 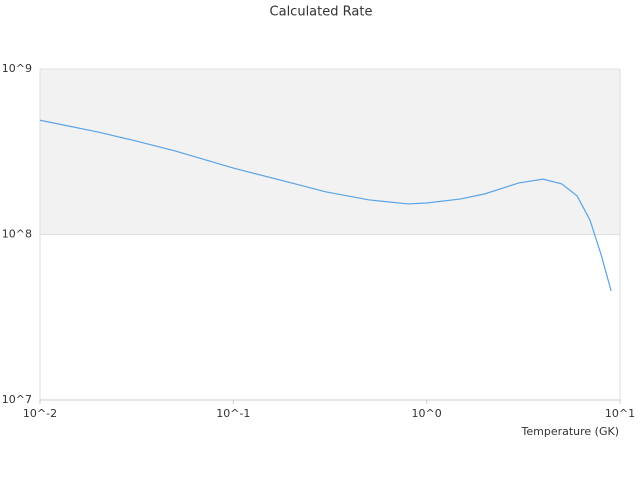 What do you see at coordinates (233, 413) in the screenshot?
I see `x-tick-label: 10^-1` at bounding box center [233, 413].